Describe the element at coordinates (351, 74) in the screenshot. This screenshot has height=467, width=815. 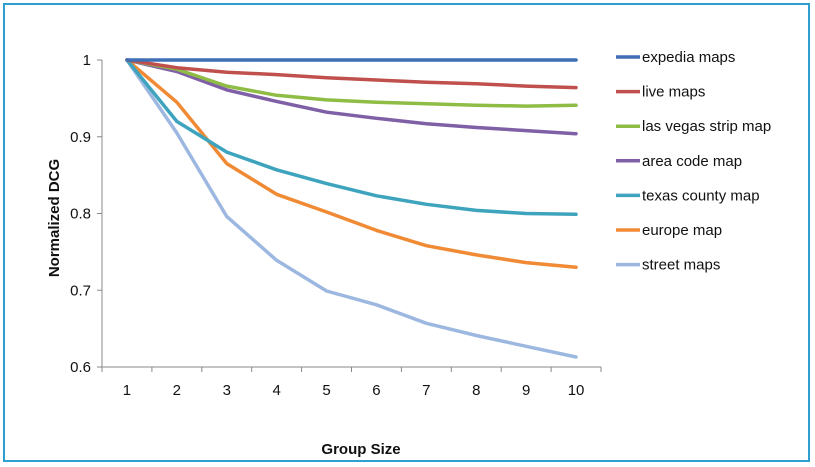
I see `series-line-live-maps` at that location.